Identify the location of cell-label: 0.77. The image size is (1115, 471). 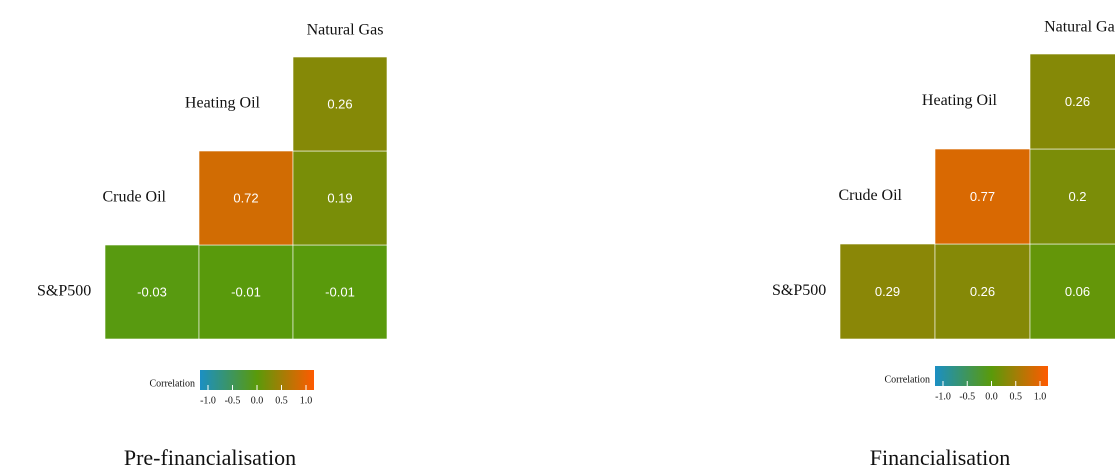
(982, 196).